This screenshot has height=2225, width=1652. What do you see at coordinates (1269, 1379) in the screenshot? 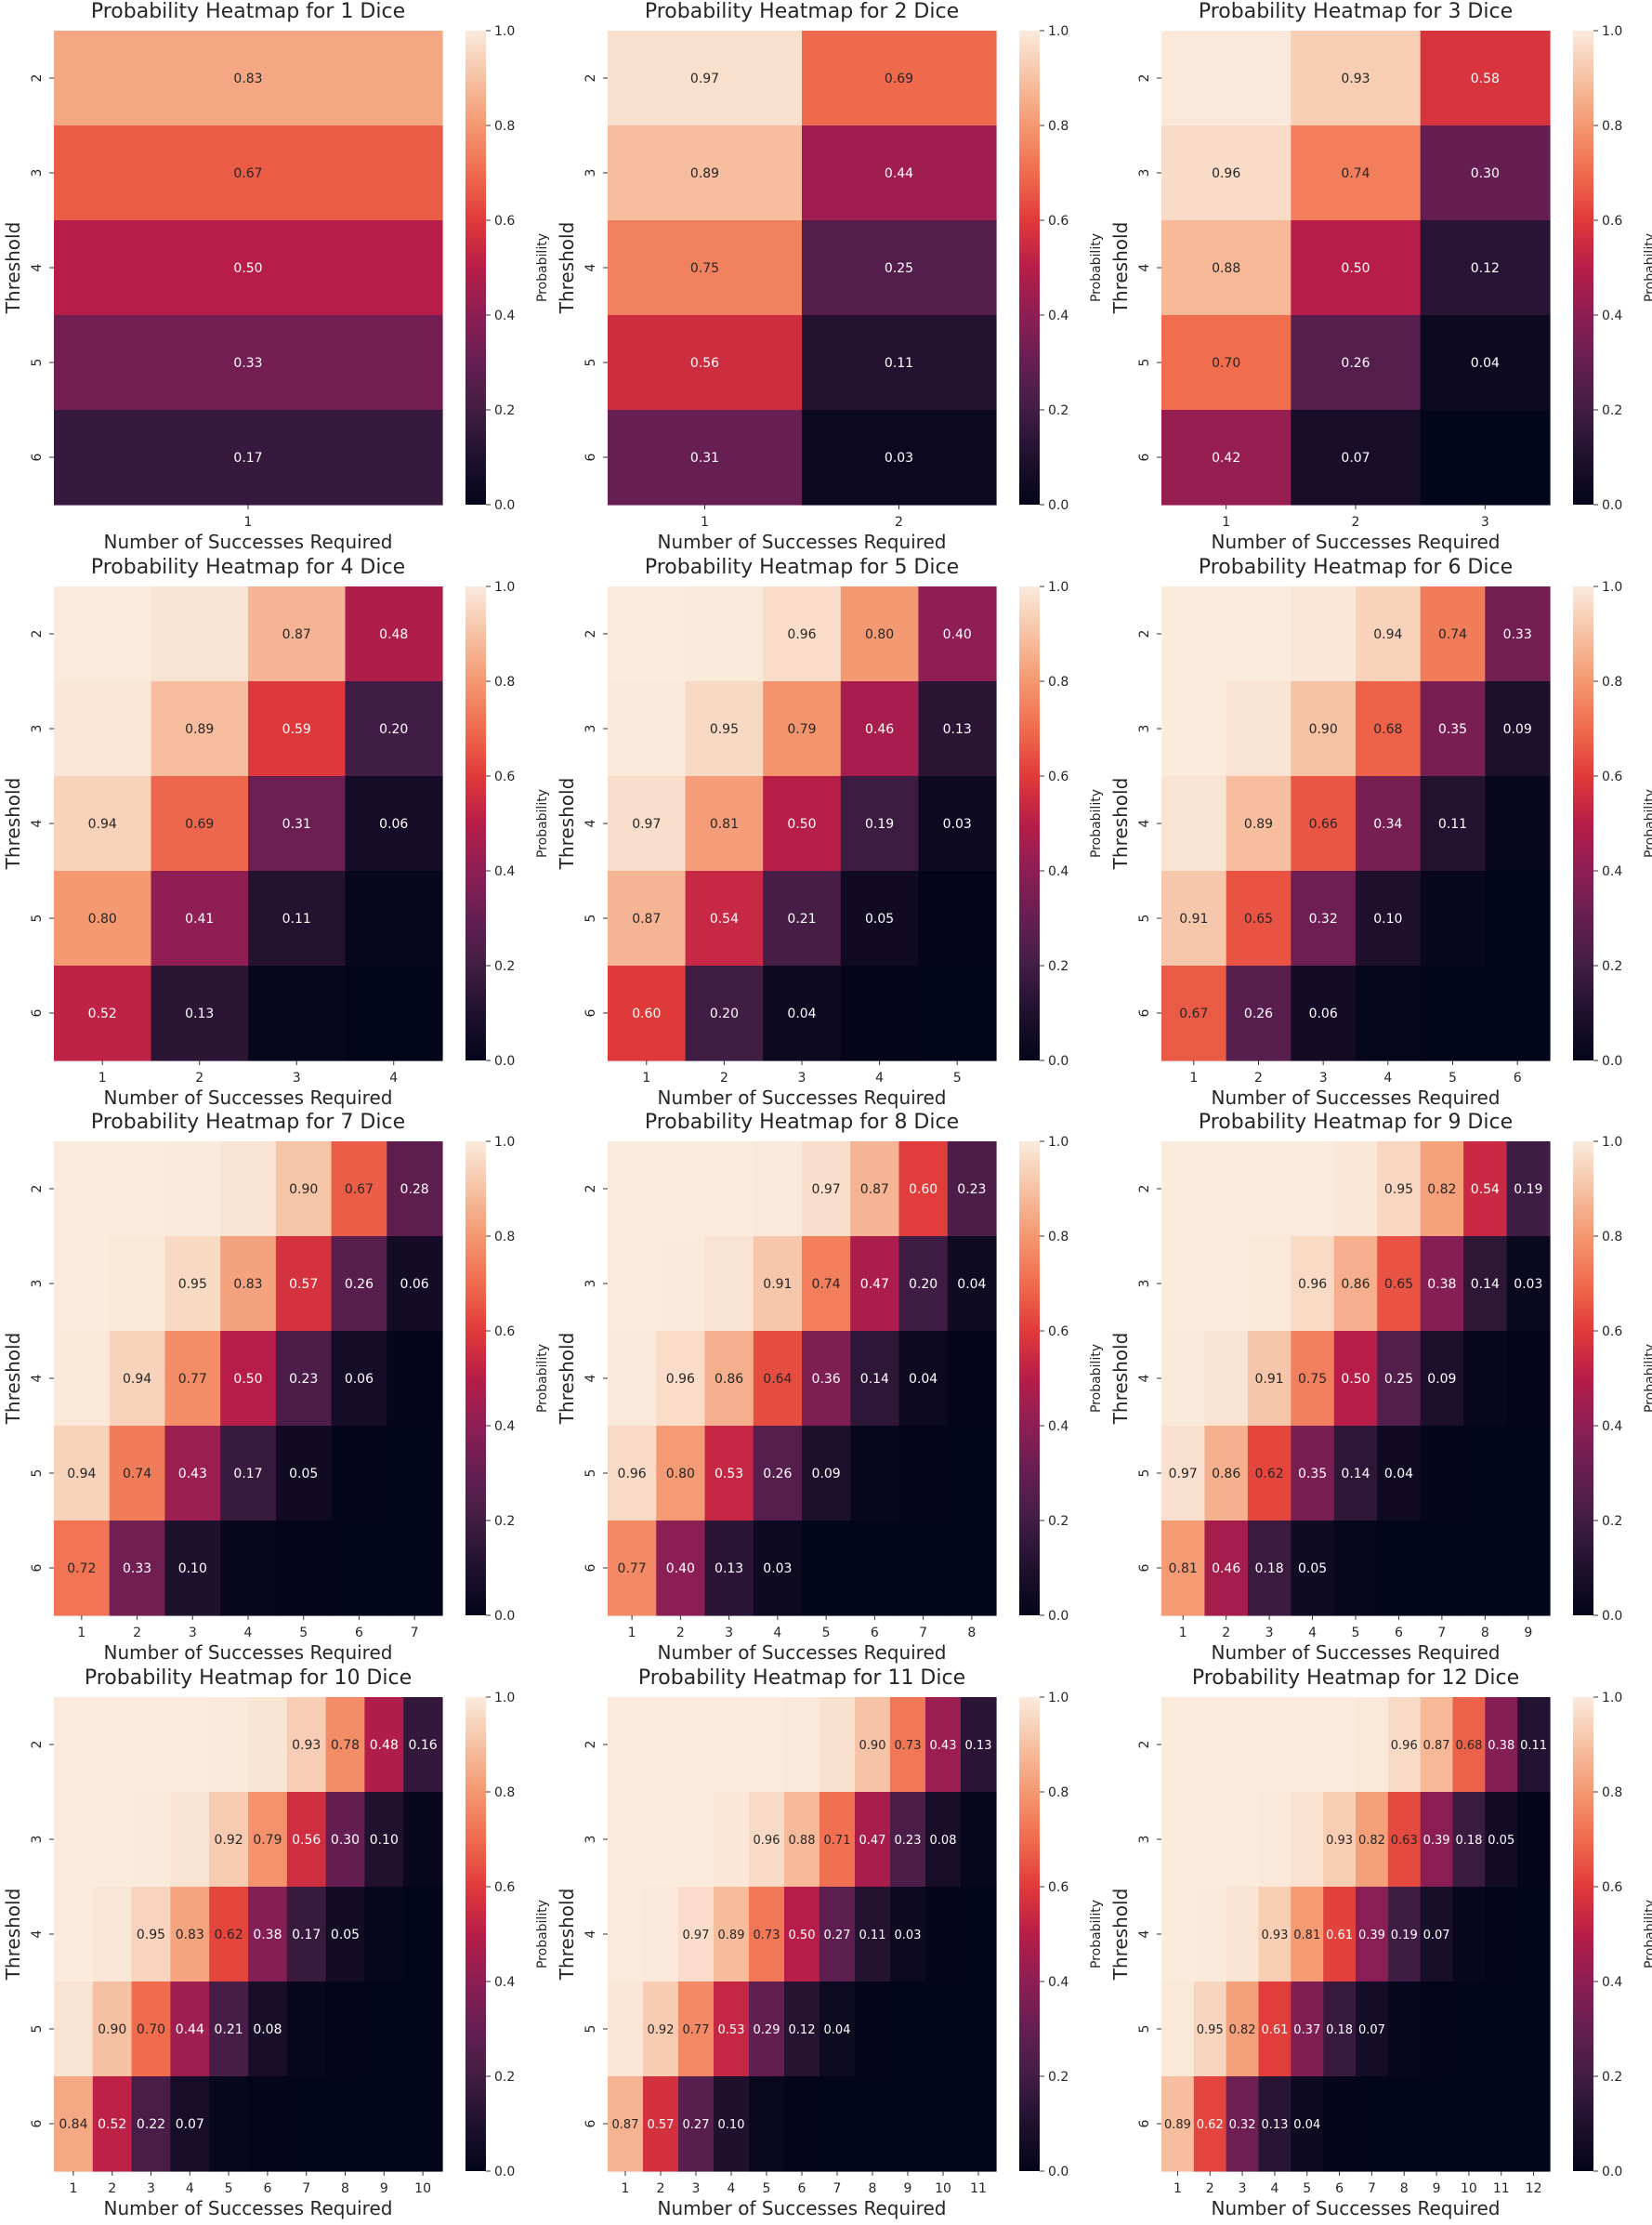
I see `cell-annotation: 0.91` at bounding box center [1269, 1379].